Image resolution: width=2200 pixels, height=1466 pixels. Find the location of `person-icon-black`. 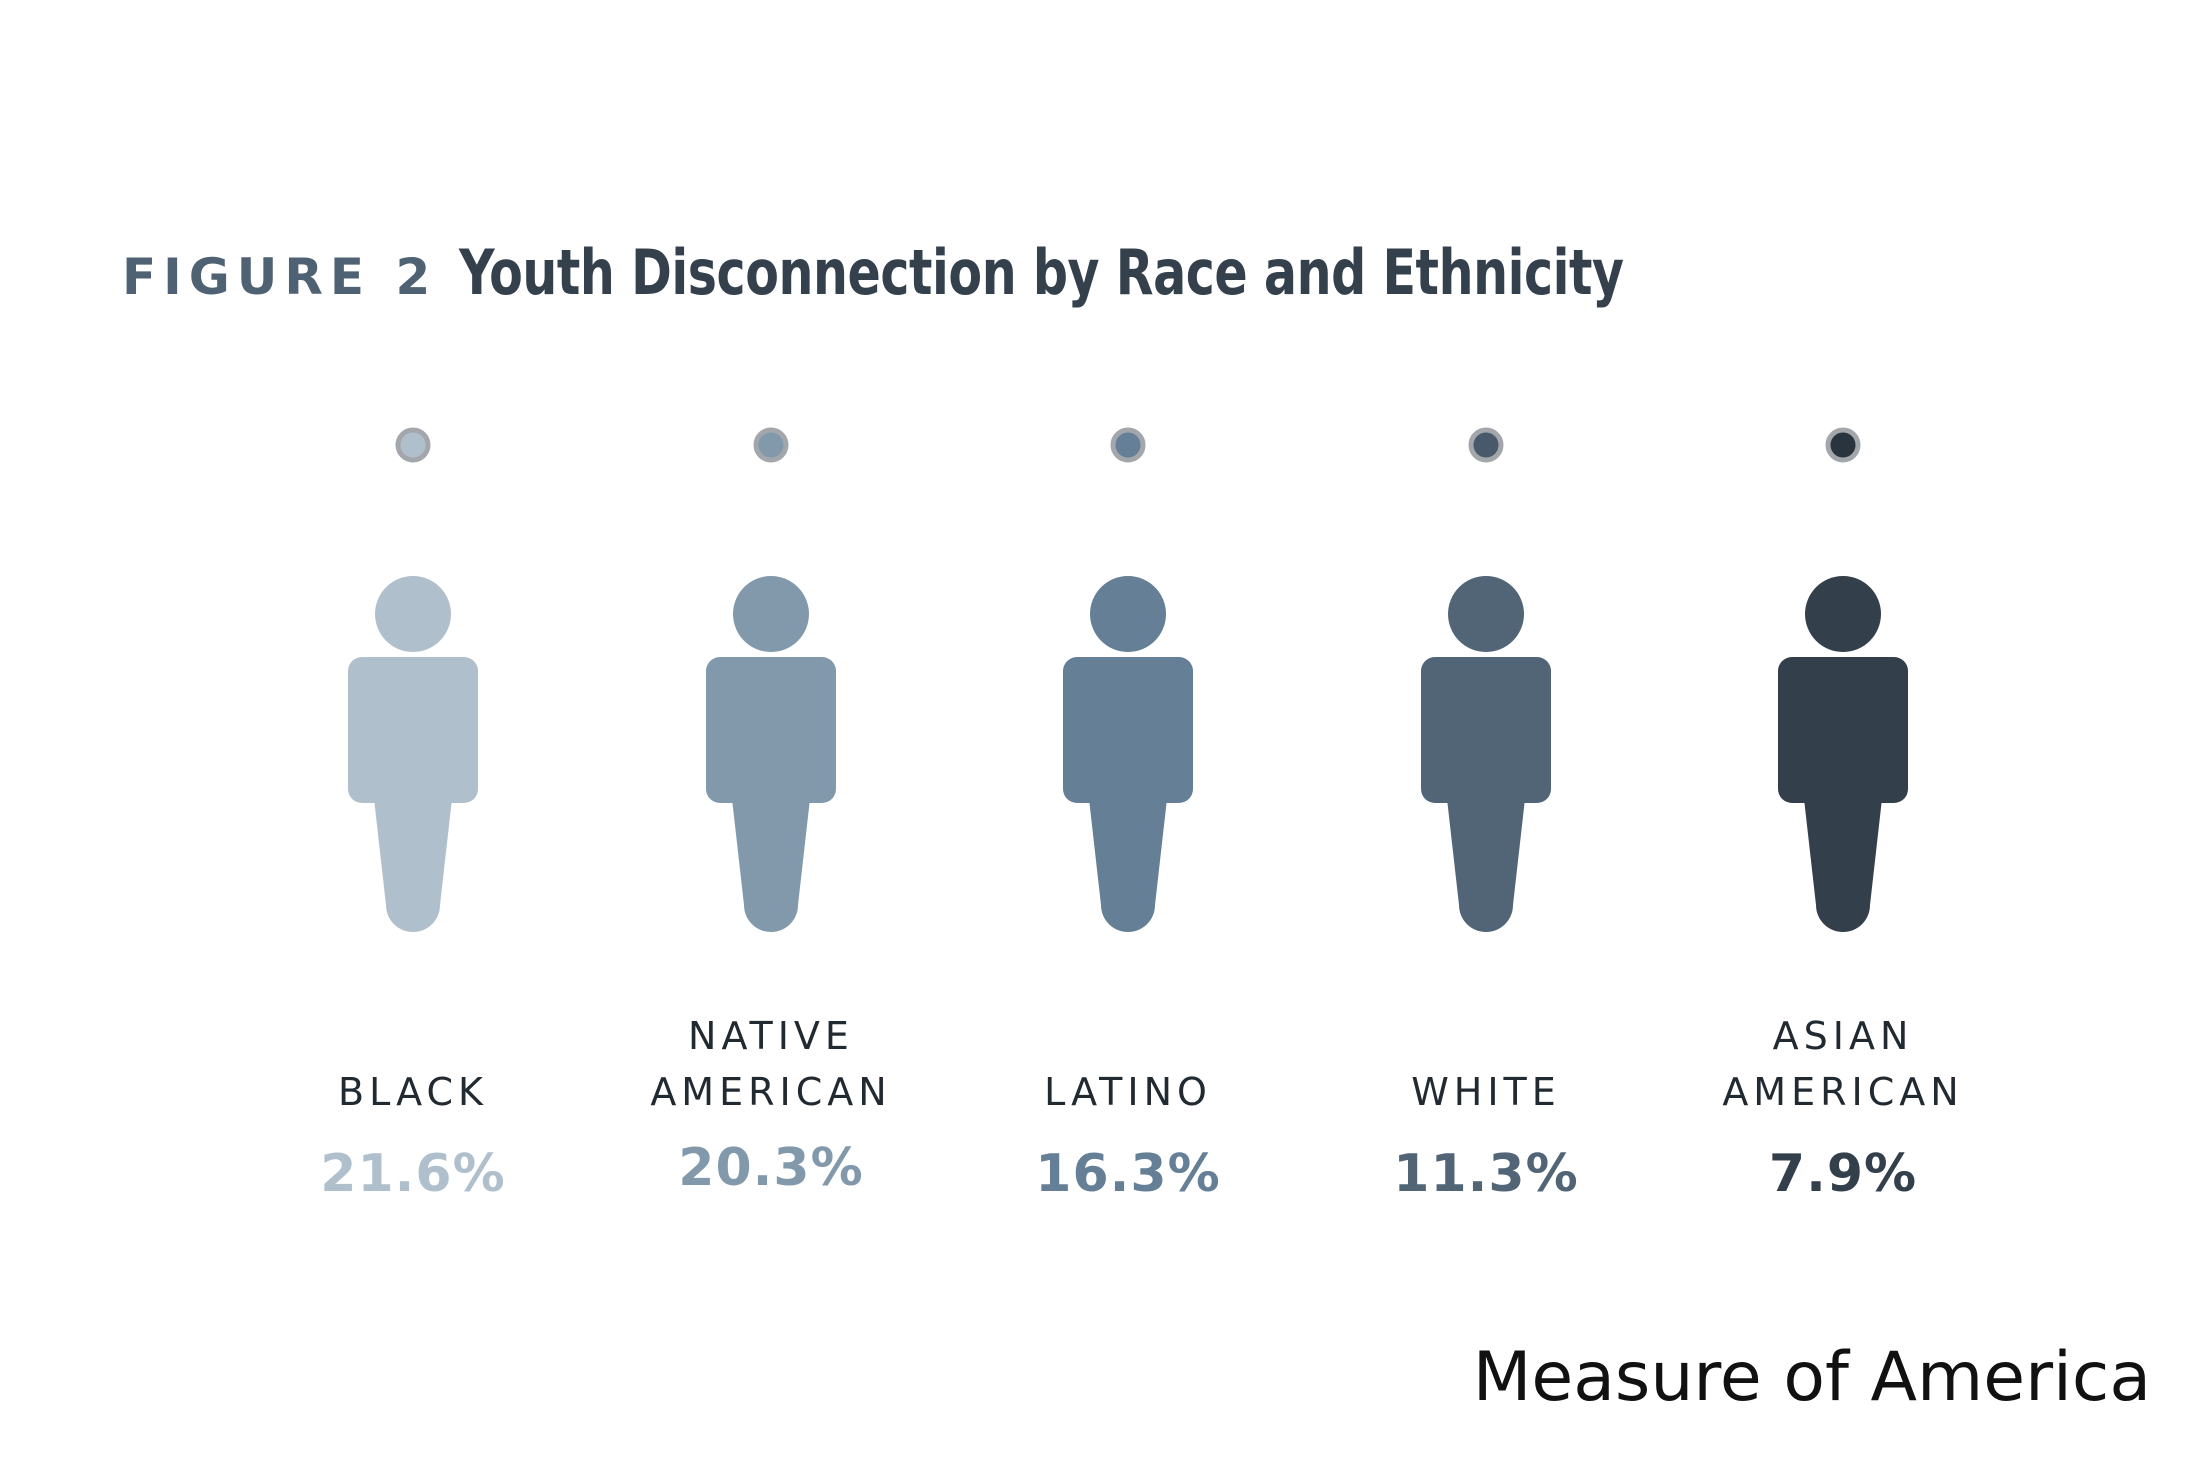

person-icon-black is located at coordinates (413, 754).